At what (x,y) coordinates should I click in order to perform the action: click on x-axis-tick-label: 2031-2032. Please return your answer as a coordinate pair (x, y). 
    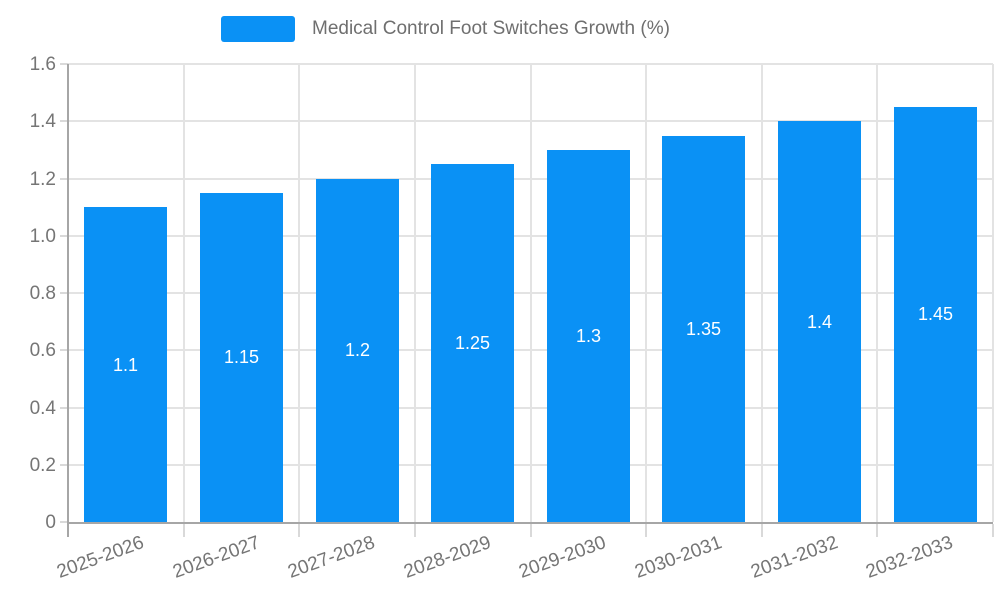
    Looking at the image, I should click on (794, 557).